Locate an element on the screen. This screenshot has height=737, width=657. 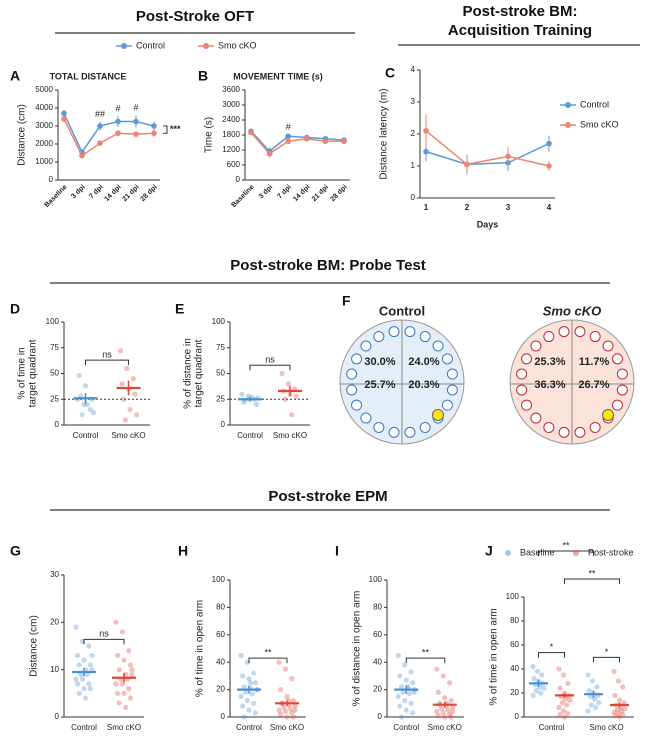
y-tick-label: 2000 is located at coordinates (44, 143).